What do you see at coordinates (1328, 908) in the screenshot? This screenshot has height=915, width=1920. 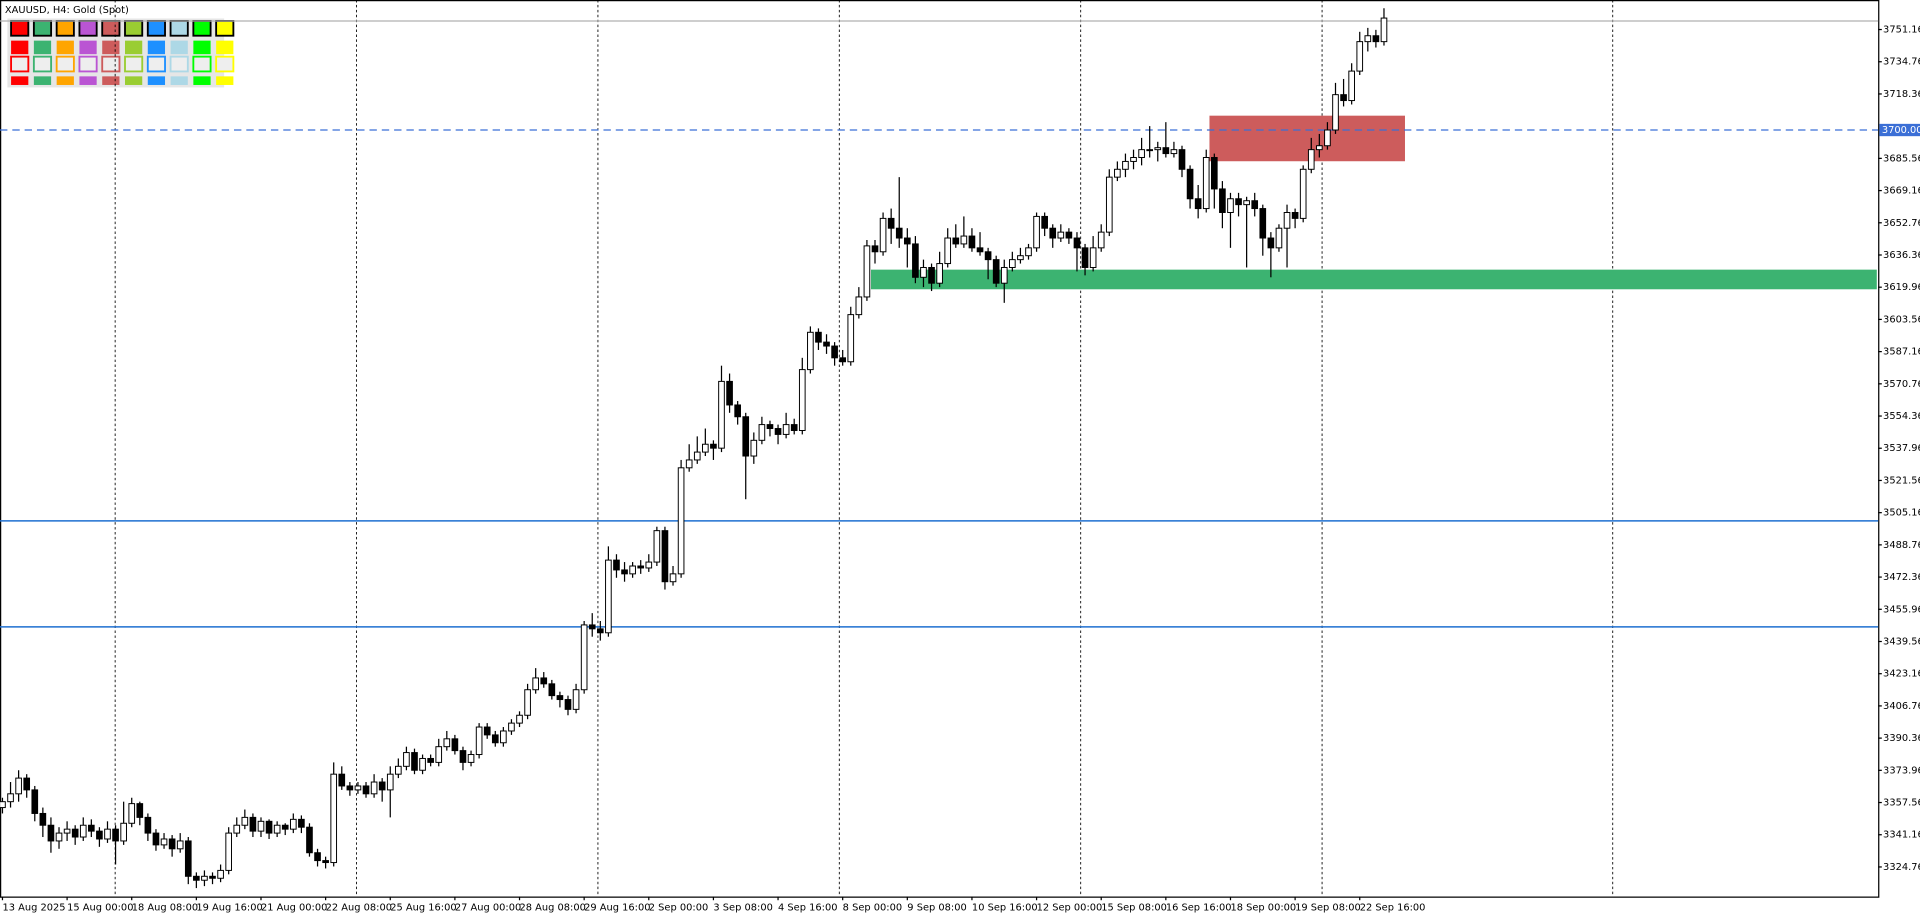 I see `x-tick-label: 19 Sep 08:00` at bounding box center [1328, 908].